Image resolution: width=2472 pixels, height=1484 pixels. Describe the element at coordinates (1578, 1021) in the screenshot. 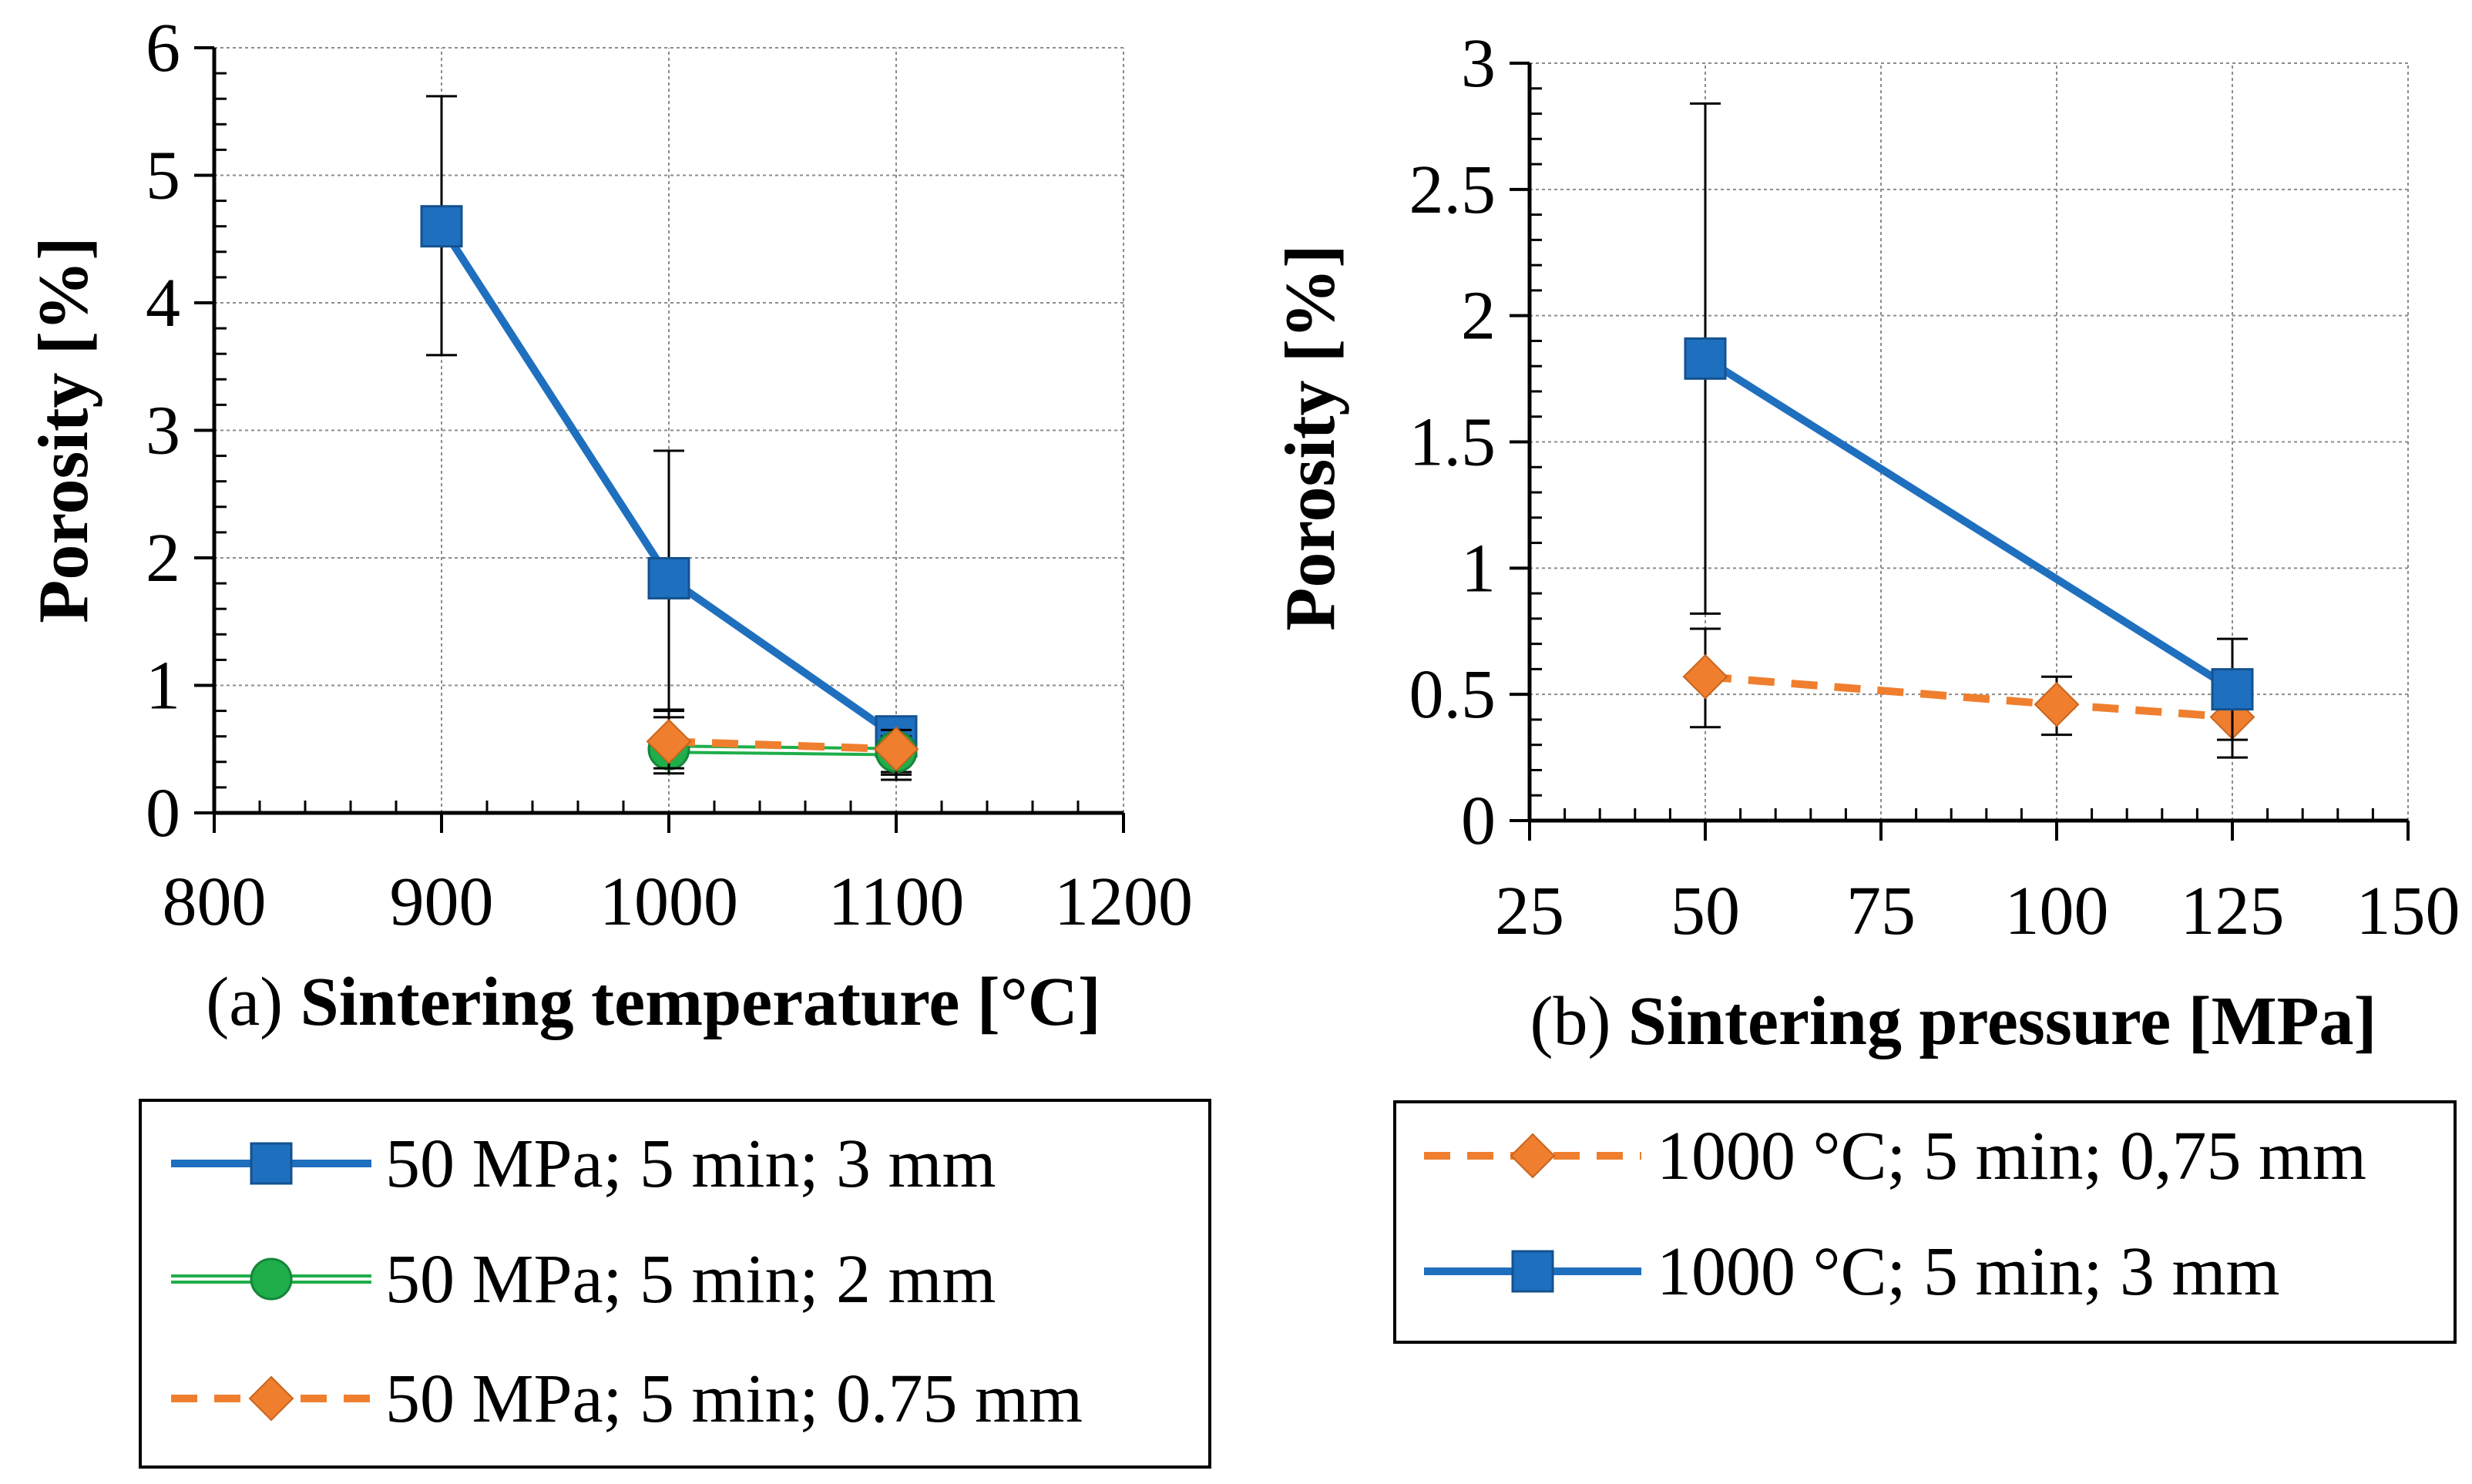

I see `panel-label: (b)` at that location.